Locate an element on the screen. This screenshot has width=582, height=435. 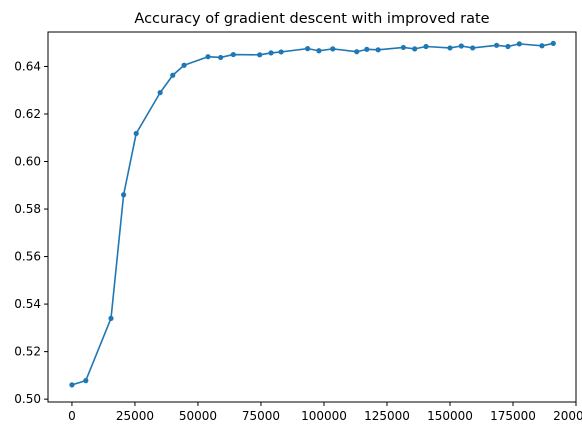
x-tick-label: 25000 is located at coordinates (135, 416).